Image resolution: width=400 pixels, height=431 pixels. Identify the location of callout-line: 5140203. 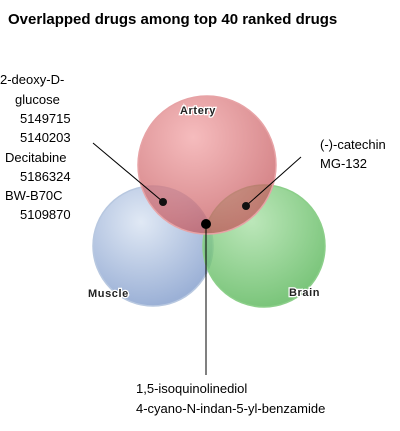
(45, 137).